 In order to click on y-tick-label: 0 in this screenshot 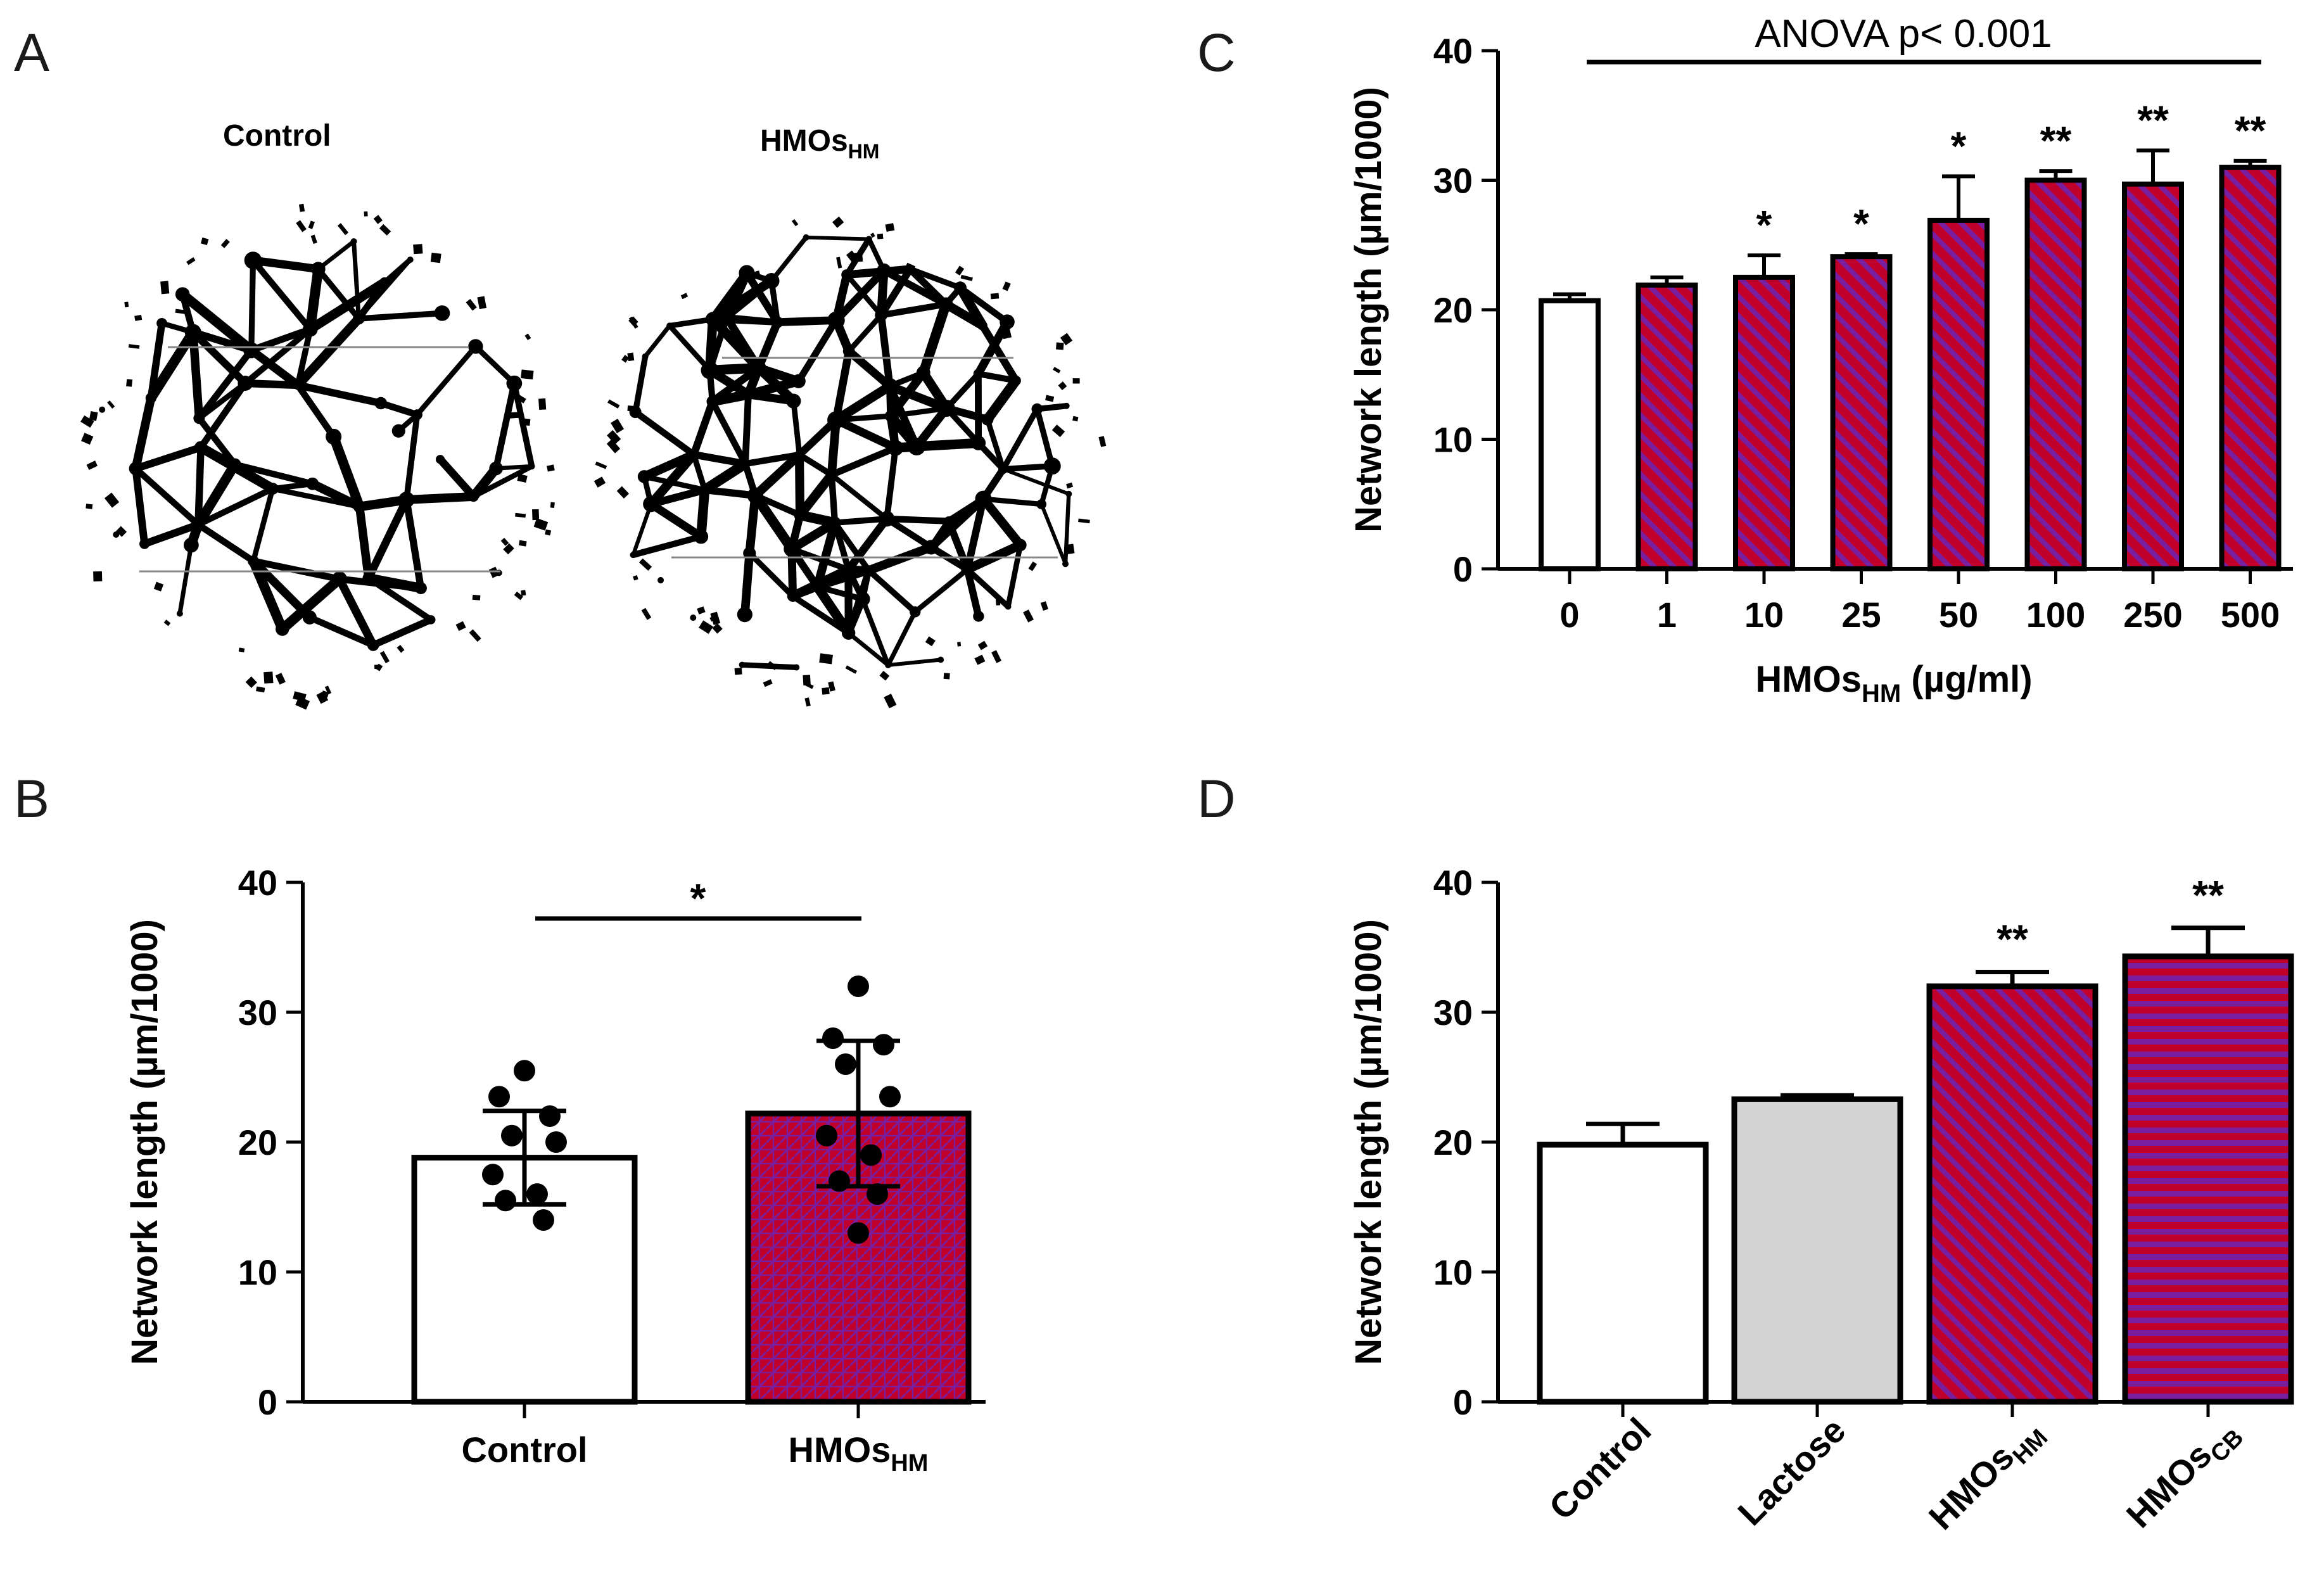, I will do `click(267, 1402)`.